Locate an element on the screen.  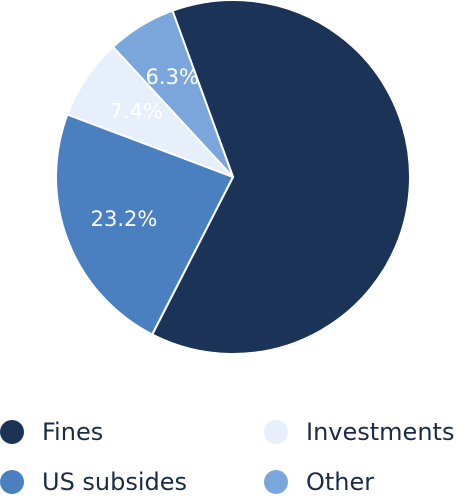
legend-item-fines: Fines is located at coordinates (51, 432).